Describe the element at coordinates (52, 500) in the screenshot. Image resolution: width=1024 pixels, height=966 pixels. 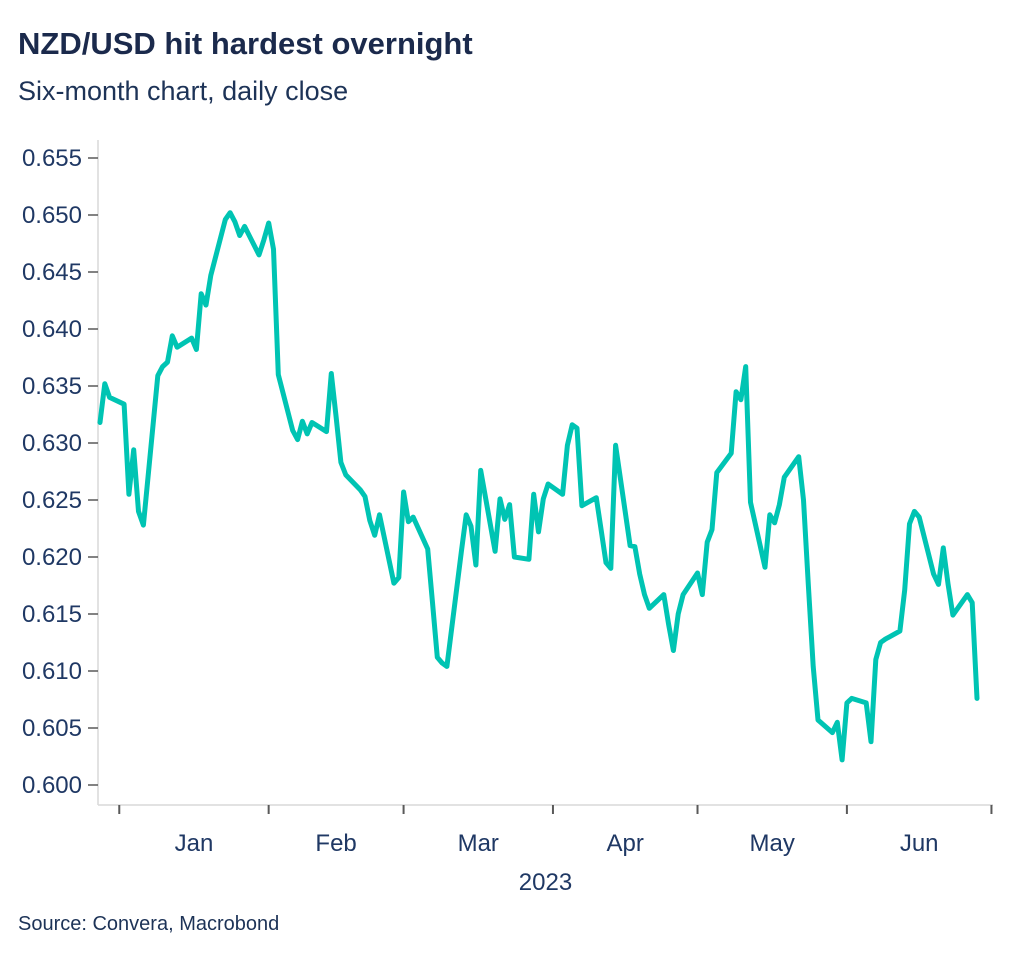
I see `y-tick-label: 0.625` at that location.